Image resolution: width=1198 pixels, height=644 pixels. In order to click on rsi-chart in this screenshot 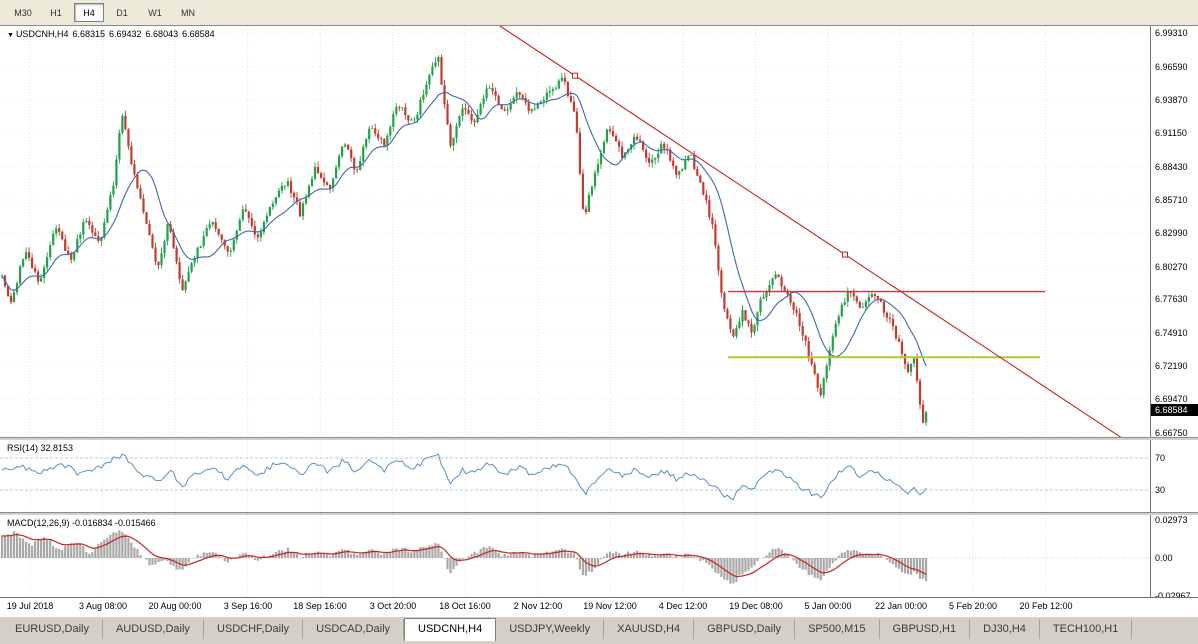, I will do `click(575, 476)`.